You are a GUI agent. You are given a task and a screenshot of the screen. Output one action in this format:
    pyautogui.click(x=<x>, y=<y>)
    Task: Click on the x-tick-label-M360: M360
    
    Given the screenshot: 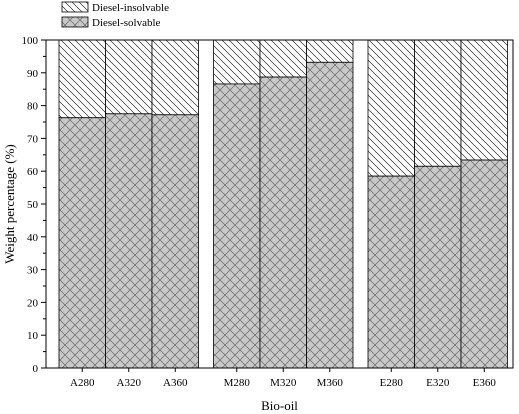 What is the action you would take?
    pyautogui.click(x=330, y=383)
    